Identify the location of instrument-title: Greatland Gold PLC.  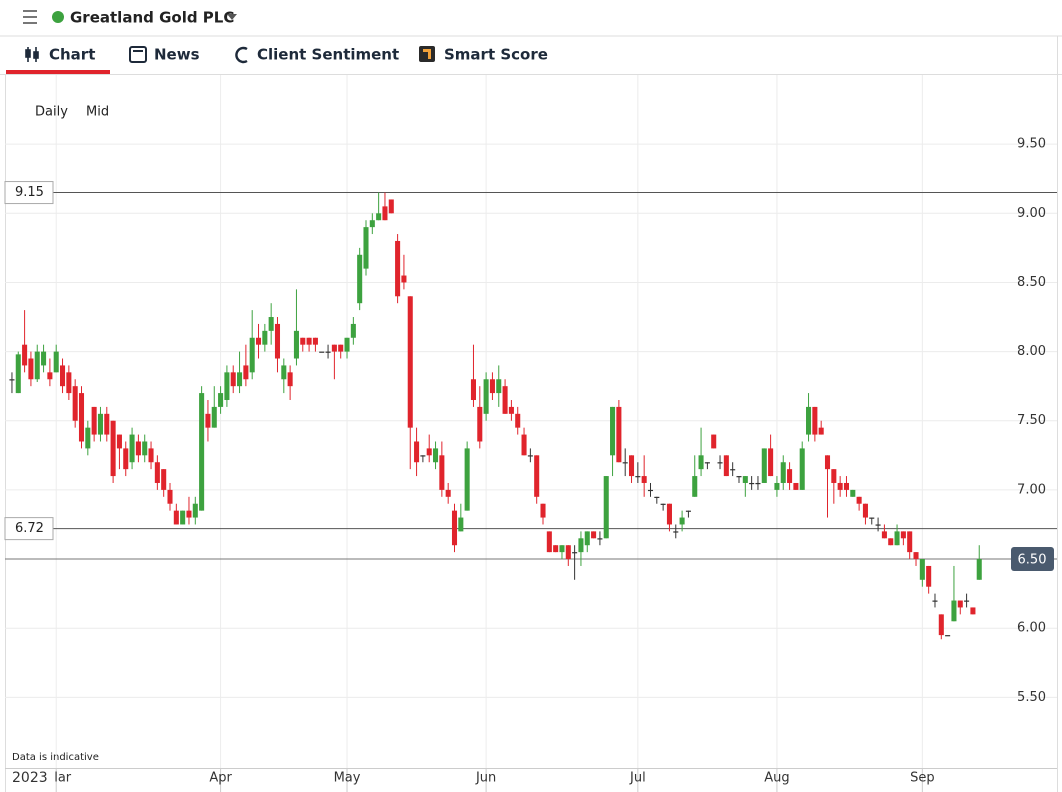
(152, 18).